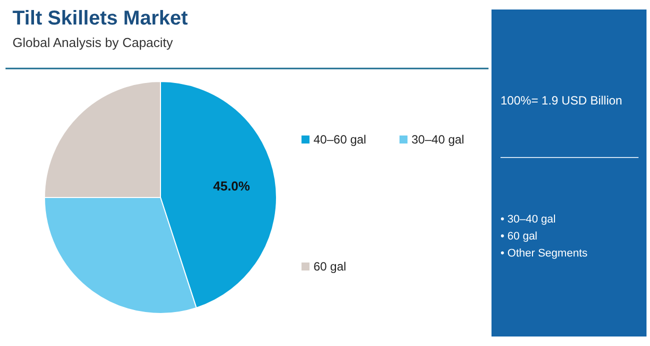 The image size is (650, 346). What do you see at coordinates (438, 139) in the screenshot?
I see `legend-label: 30–40 gal` at bounding box center [438, 139].